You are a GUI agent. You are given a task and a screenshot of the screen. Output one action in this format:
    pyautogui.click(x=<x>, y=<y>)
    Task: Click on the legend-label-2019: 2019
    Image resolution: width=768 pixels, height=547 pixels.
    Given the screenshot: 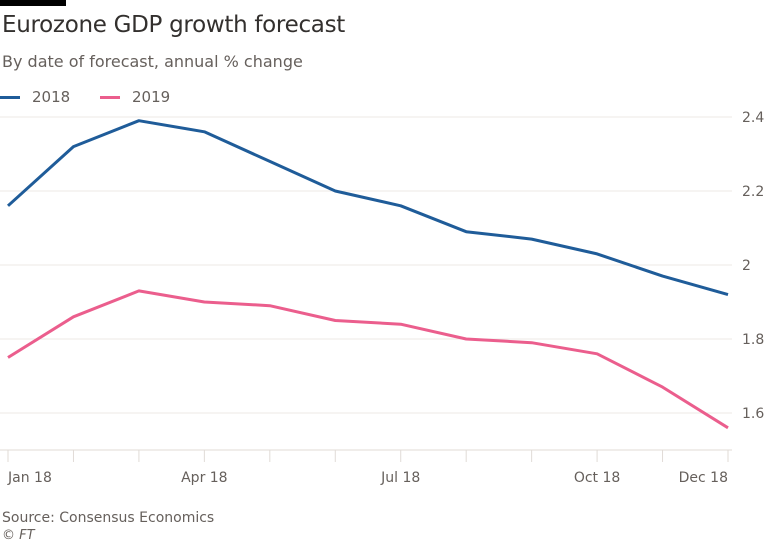 What is the action you would take?
    pyautogui.click(x=151, y=97)
    